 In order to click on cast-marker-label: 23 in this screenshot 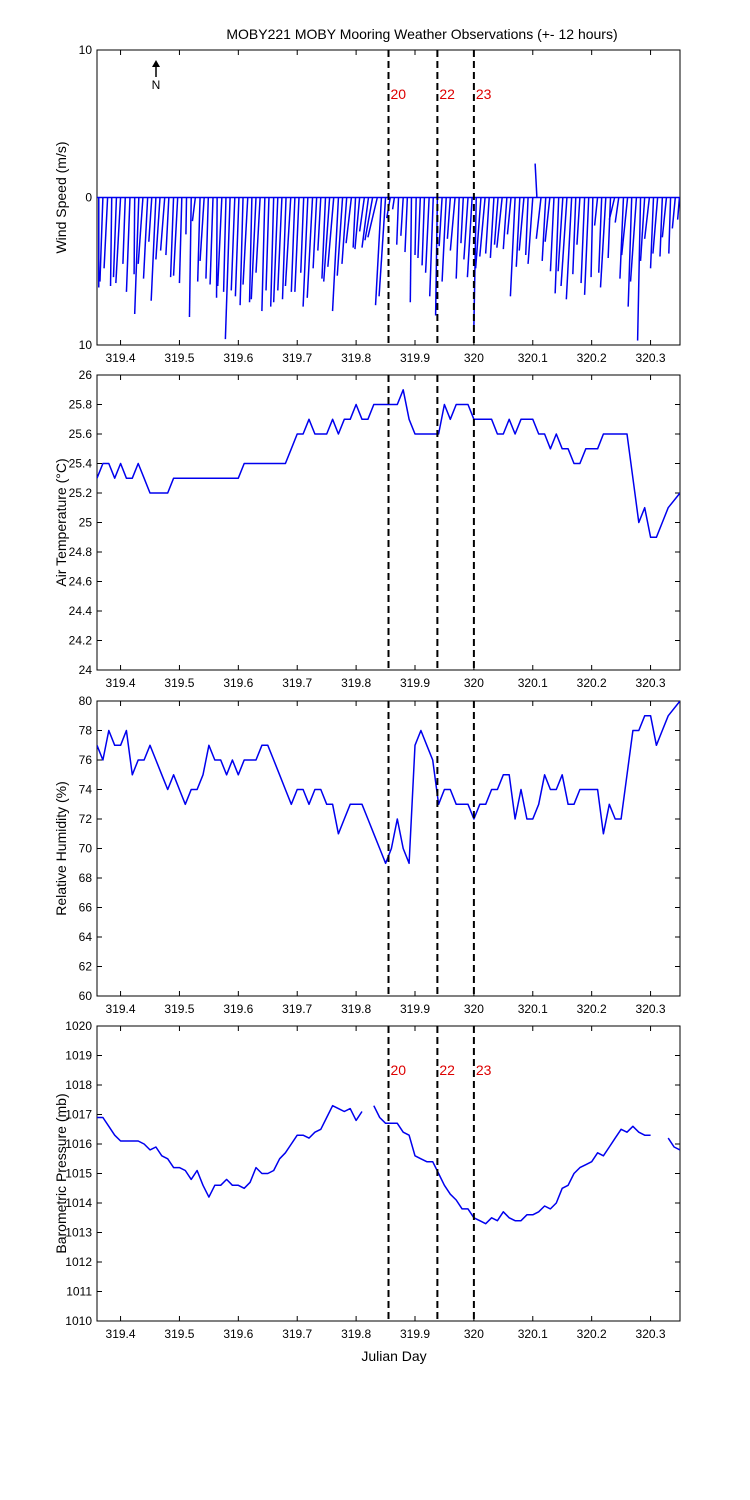, I will do `click(484, 94)`.